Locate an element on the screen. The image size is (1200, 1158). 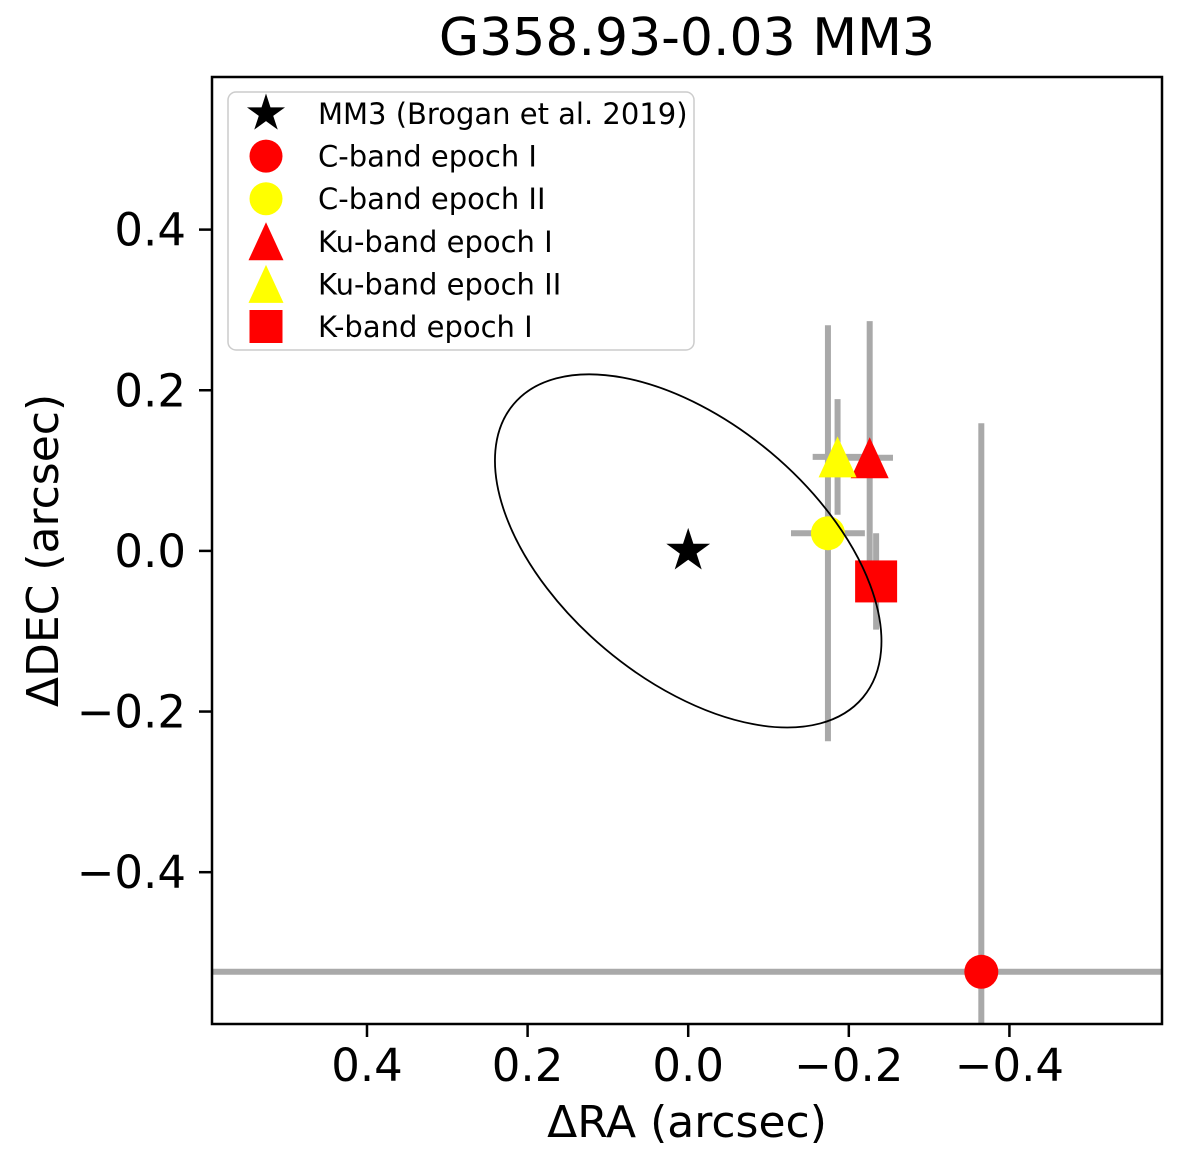
y-tick-label: 0.4 is located at coordinates (150, 230).